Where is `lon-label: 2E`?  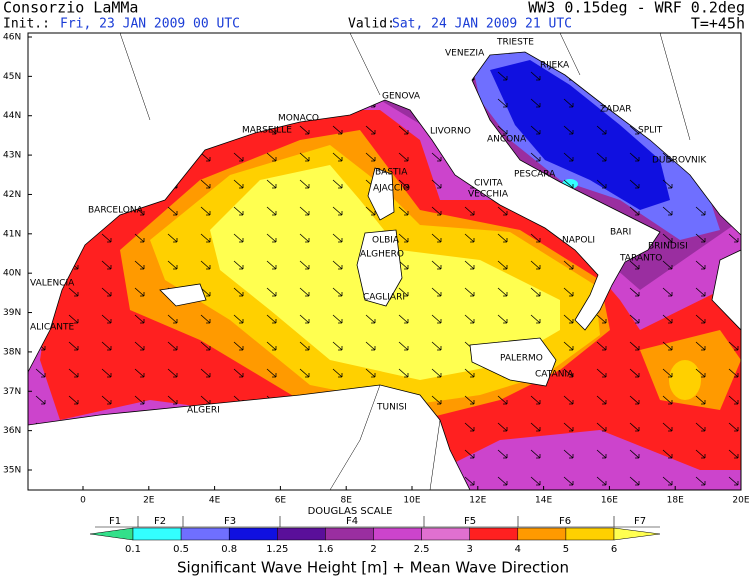
lon-label: 2E is located at coordinates (149, 501).